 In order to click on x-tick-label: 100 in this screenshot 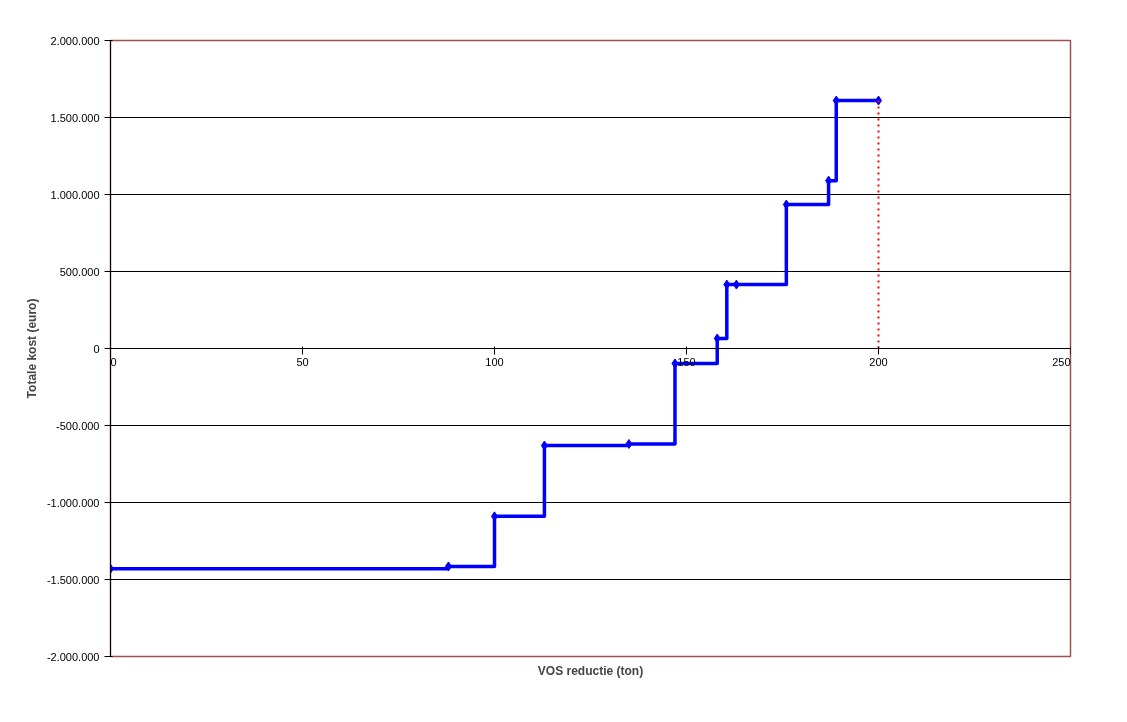, I will do `click(494, 361)`.